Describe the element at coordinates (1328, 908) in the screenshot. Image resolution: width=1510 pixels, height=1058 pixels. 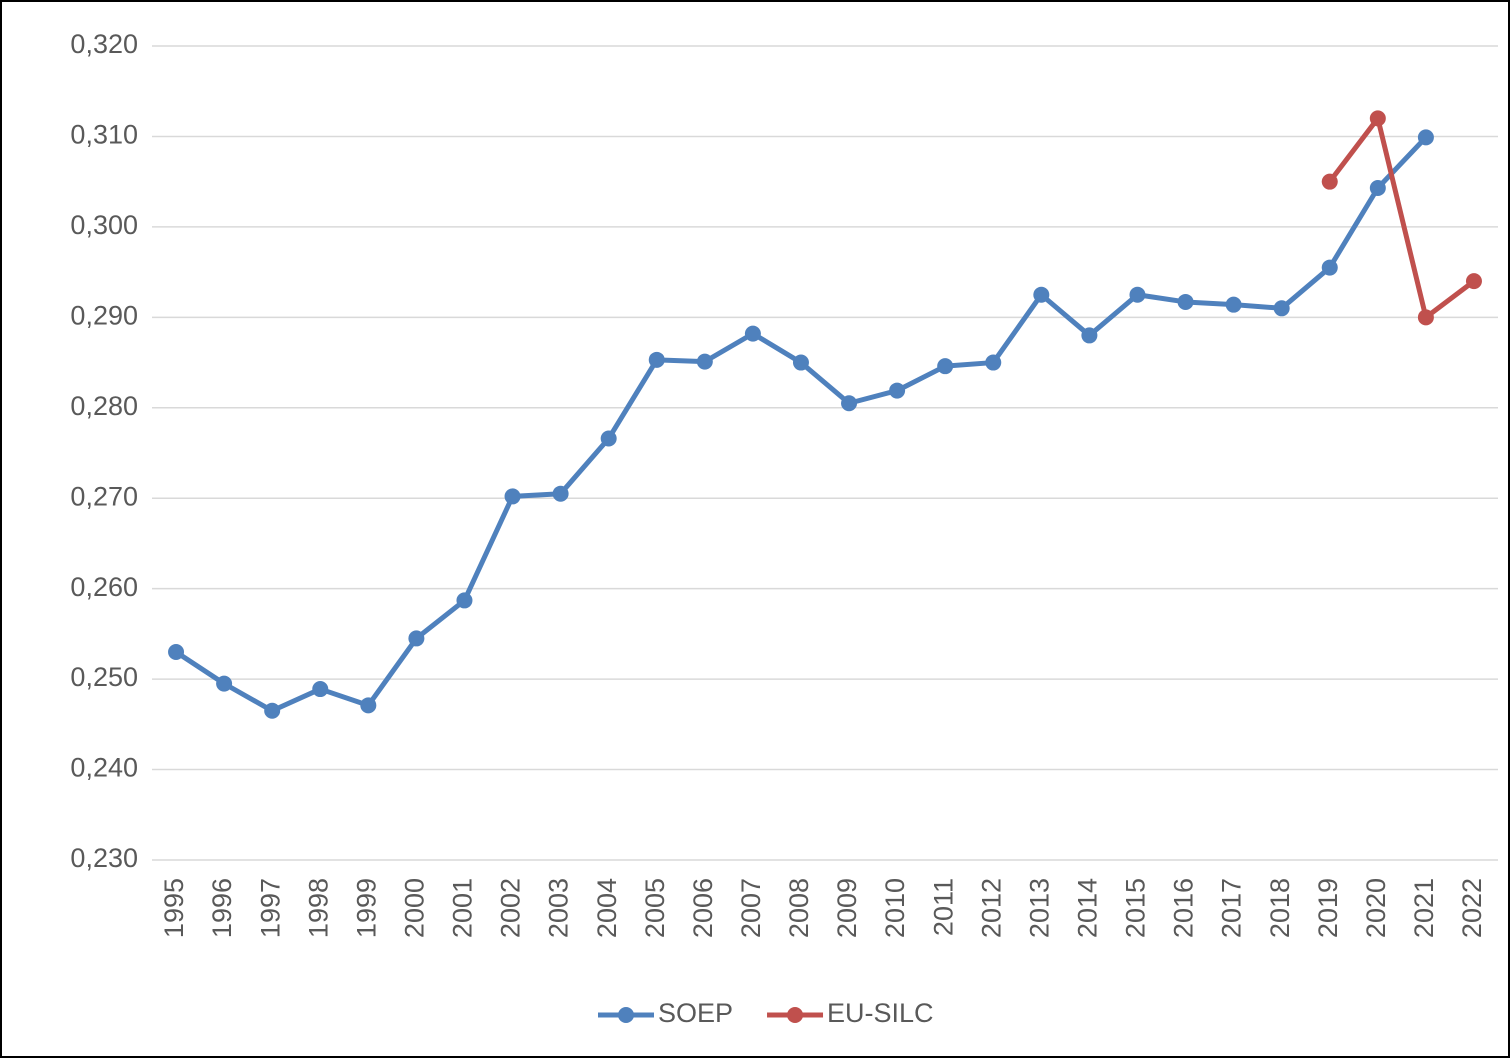
I see `x-tick-label: 2019` at that location.